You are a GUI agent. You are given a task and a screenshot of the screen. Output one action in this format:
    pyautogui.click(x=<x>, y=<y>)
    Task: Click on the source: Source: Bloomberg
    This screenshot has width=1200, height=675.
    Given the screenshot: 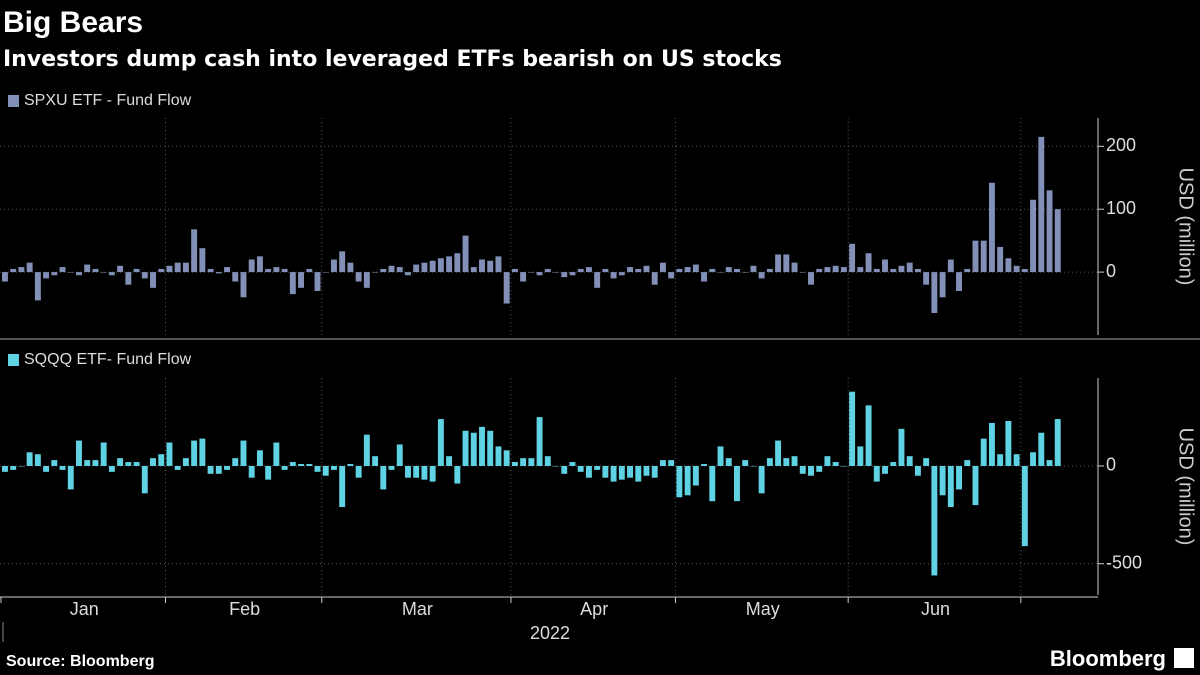 What is the action you would take?
    pyautogui.click(x=80, y=661)
    